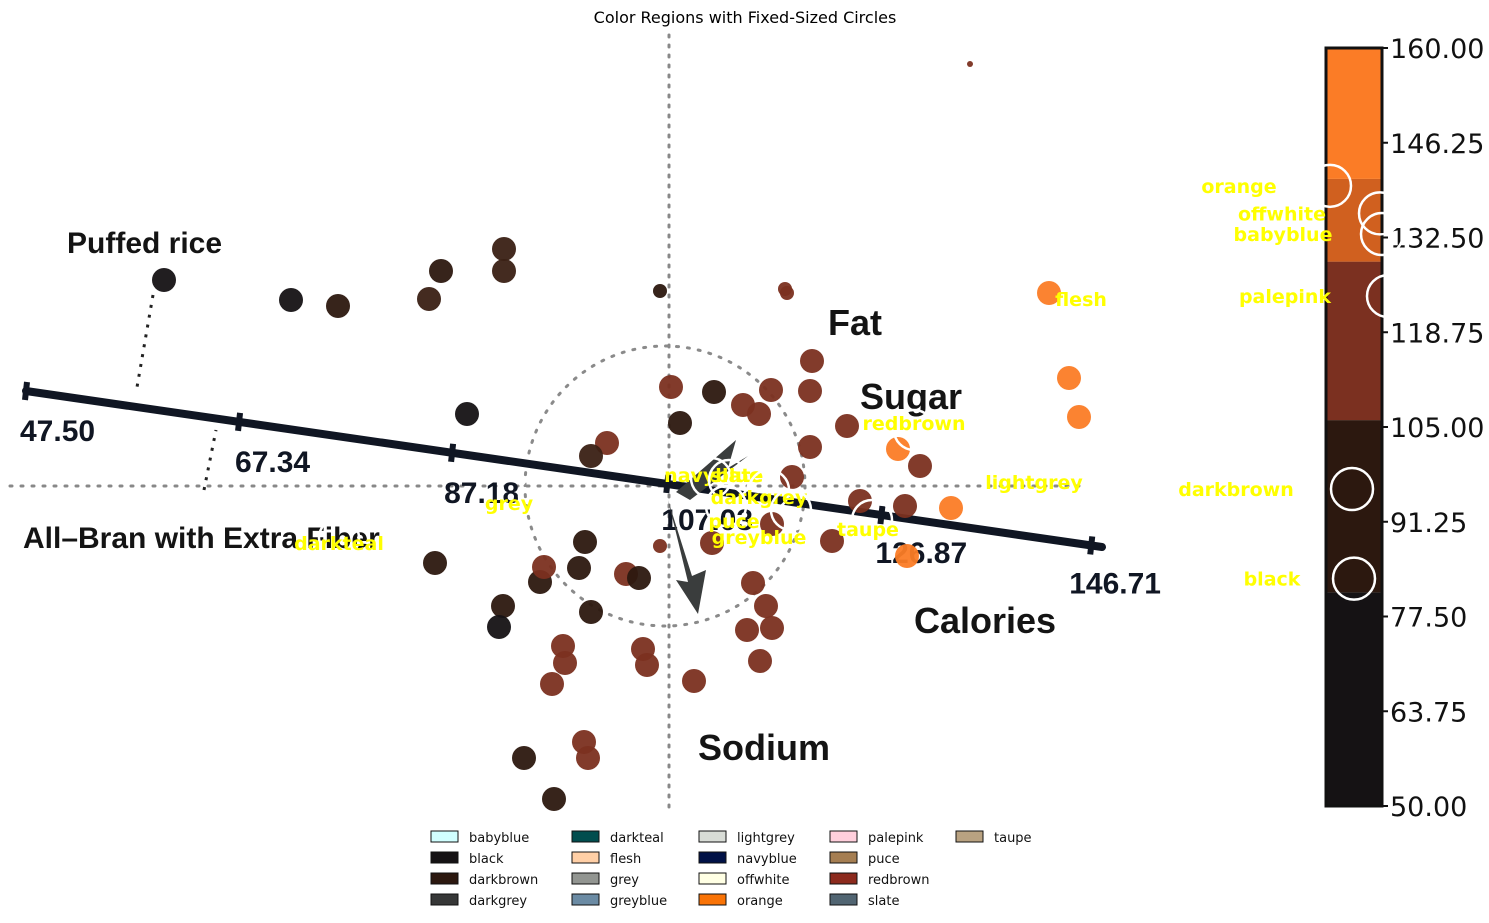 This screenshot has height=923, width=1489. I want to click on calibrated-axis, so click(564, 469).